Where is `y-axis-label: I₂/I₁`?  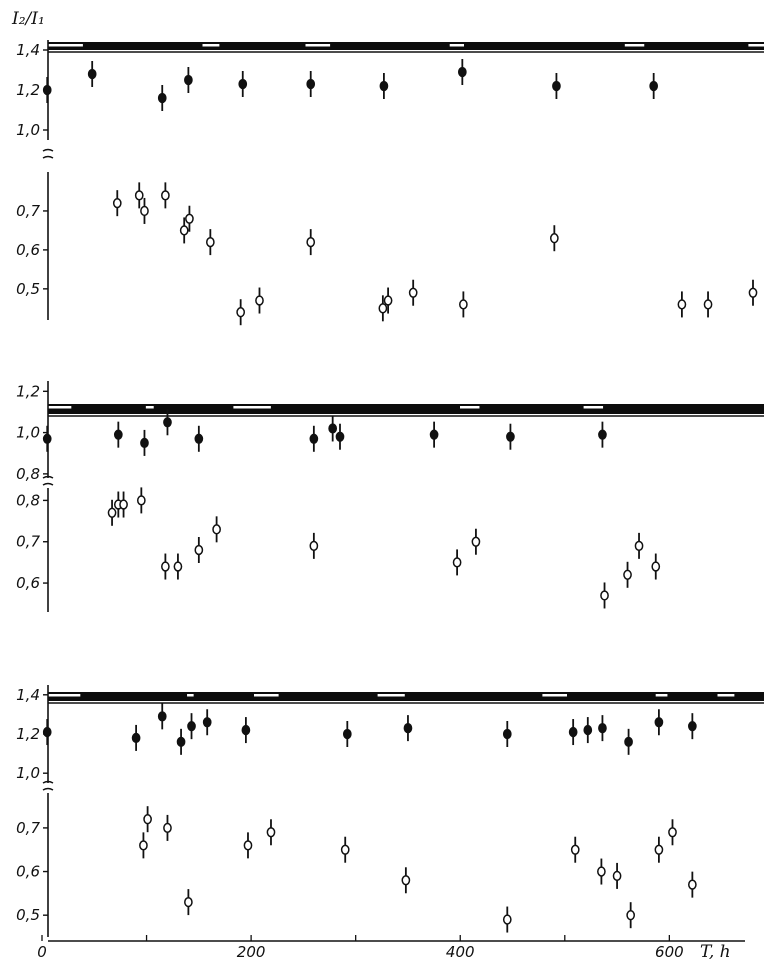
y-axis-label: I₂/I₁ is located at coordinates (28, 19).